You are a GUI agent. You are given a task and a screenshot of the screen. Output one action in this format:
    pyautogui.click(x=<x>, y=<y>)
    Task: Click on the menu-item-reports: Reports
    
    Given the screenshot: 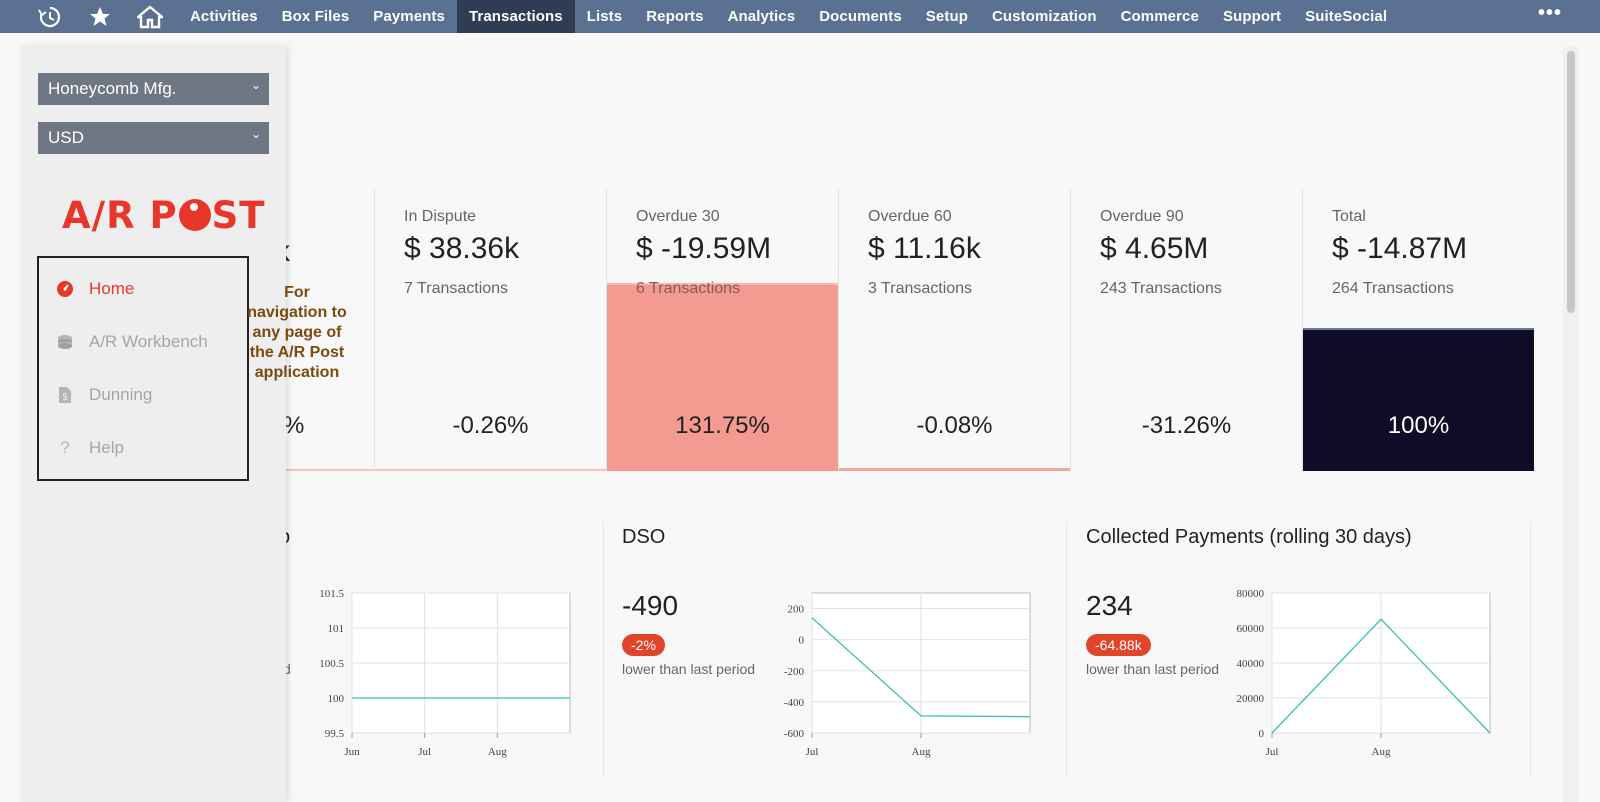 What is the action you would take?
    pyautogui.click(x=675, y=16)
    